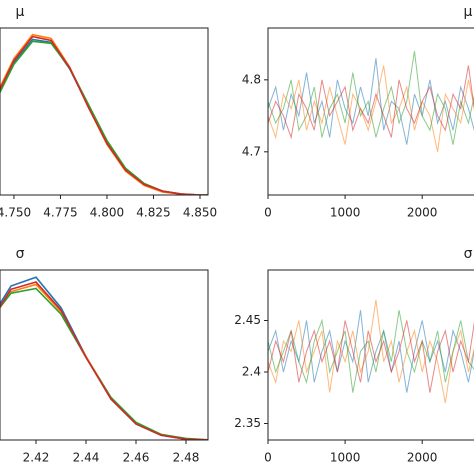 This screenshot has height=474, width=474. What do you see at coordinates (36, 458) in the screenshot?
I see `x-tick-label: 2.42` at bounding box center [36, 458].